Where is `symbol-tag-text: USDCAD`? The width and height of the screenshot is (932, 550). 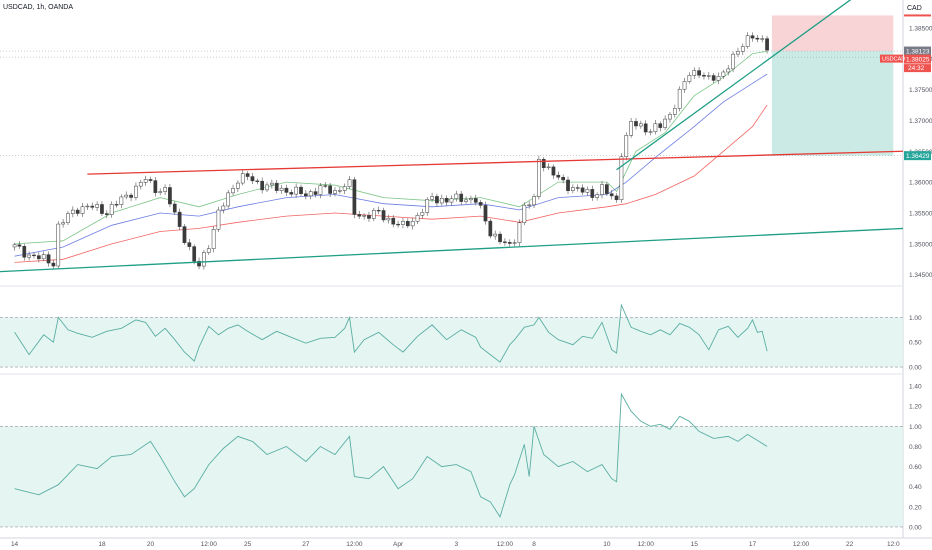 symbol-tag-text: USDCAD is located at coordinates (893, 60).